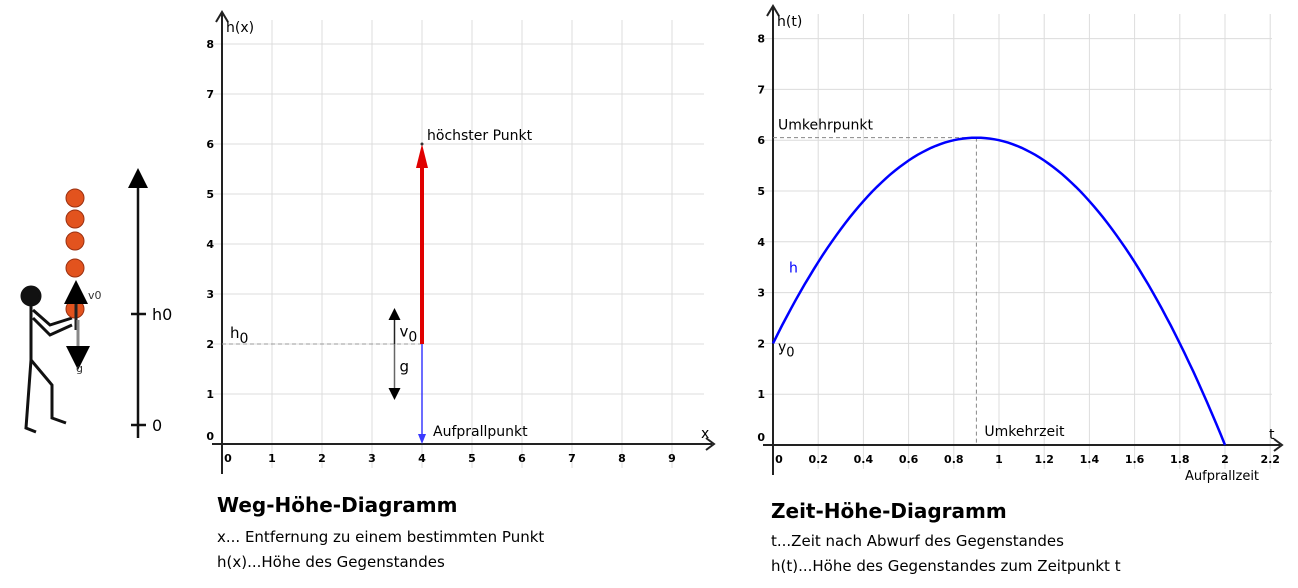 This screenshot has height=588, width=1298. I want to click on x-tick-label: 0.4, so click(864, 459).